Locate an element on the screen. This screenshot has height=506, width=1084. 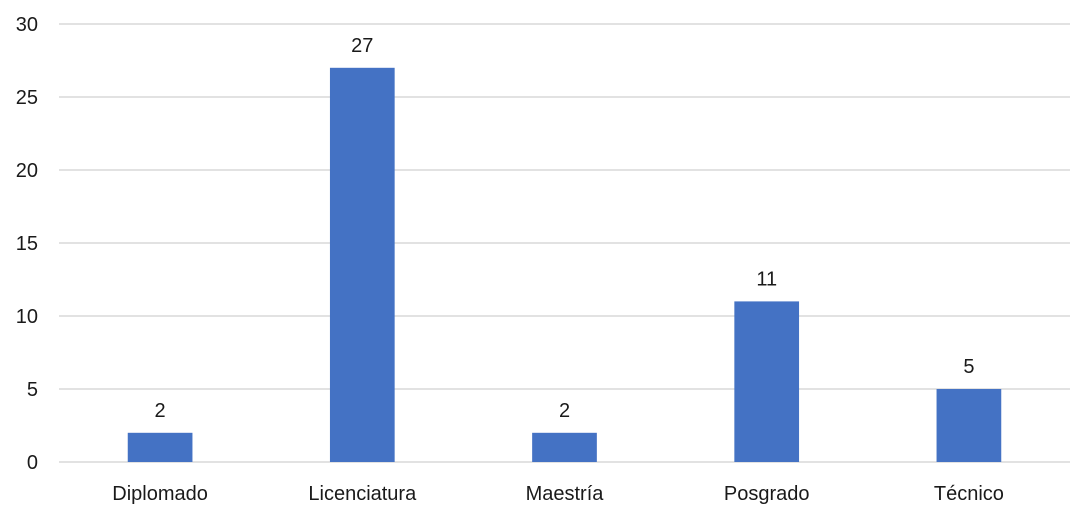
x-tick-label: Maestría is located at coordinates (565, 494).